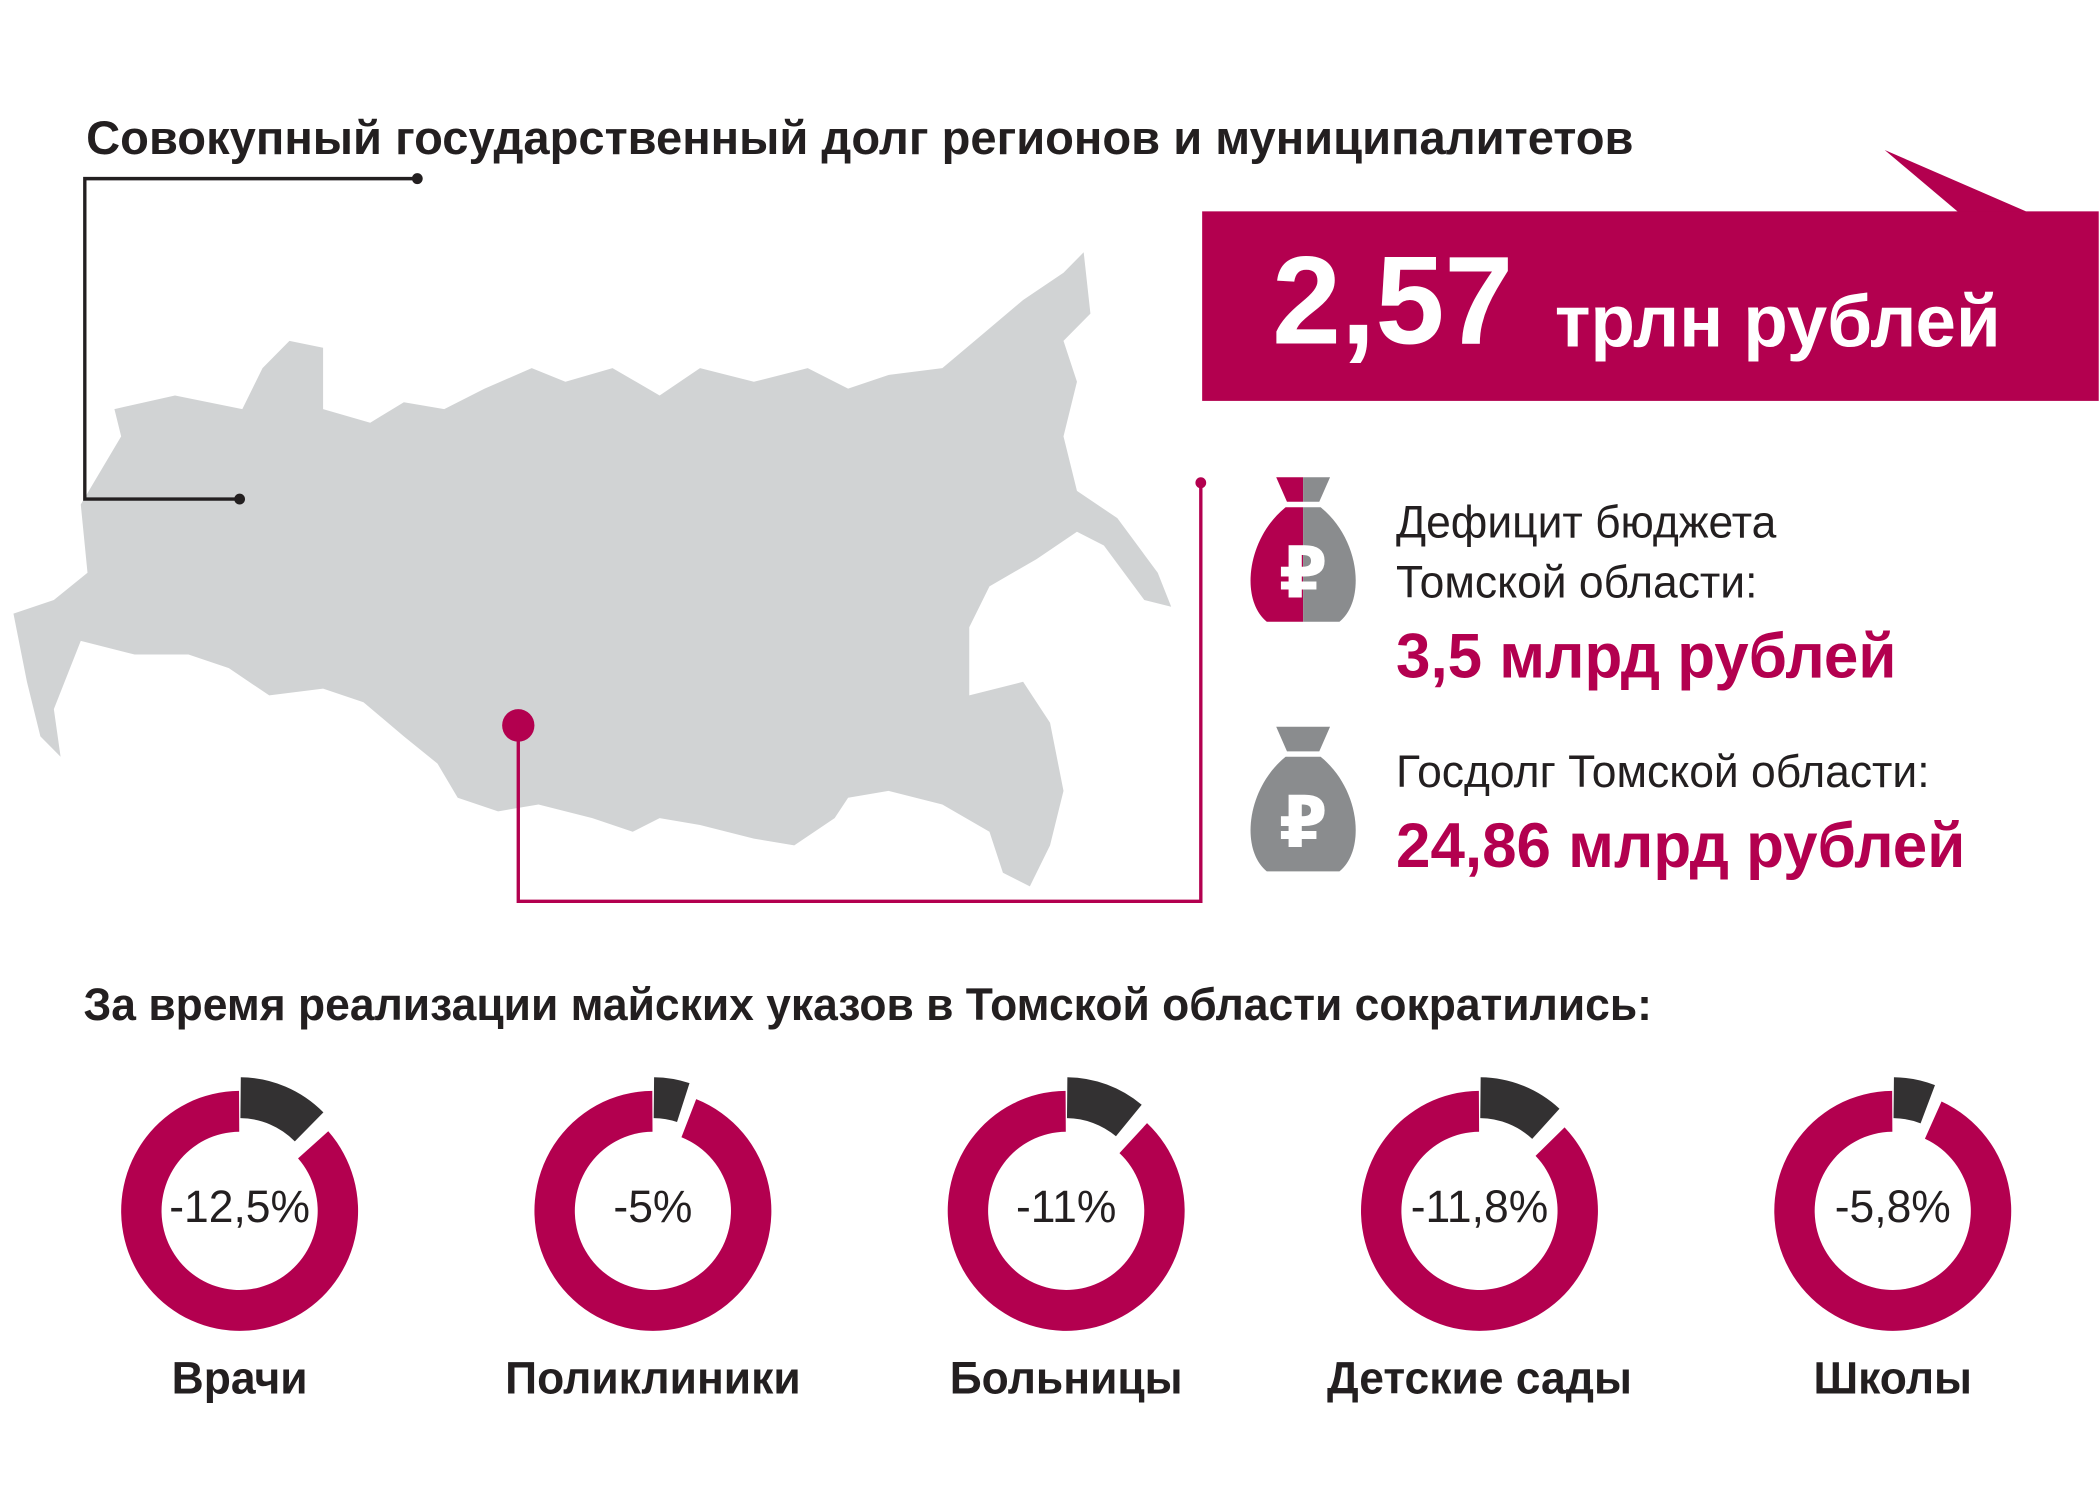 The height and width of the screenshot is (1500, 2100). I want to click on donut-category-label: Поликлиники, so click(653, 1378).